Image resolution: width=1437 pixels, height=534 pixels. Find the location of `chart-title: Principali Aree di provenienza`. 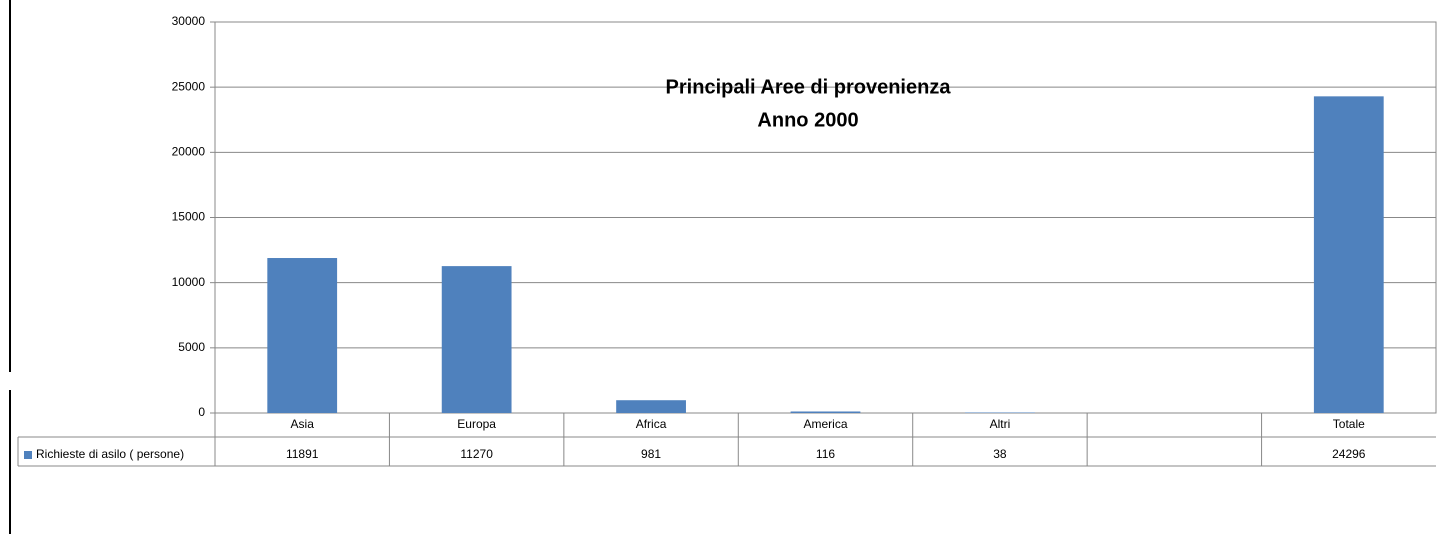

chart-title: Principali Aree di provenienza is located at coordinates (809, 87).